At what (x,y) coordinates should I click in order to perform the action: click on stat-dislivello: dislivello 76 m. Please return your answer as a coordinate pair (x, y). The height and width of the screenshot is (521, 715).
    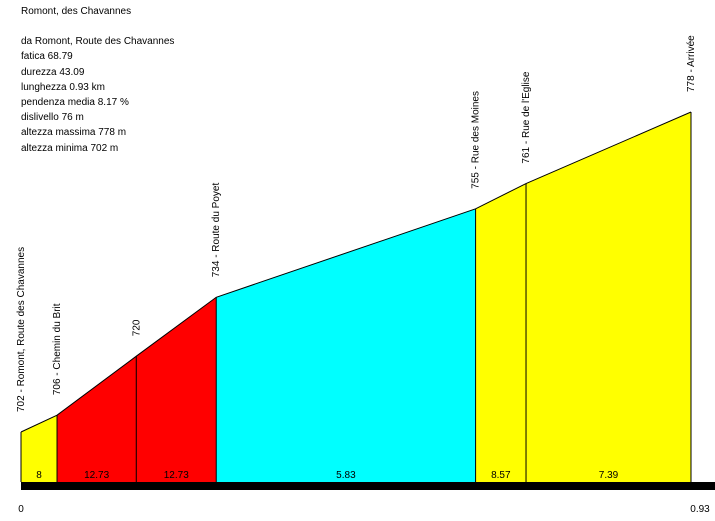
    Looking at the image, I should click on (52, 118).